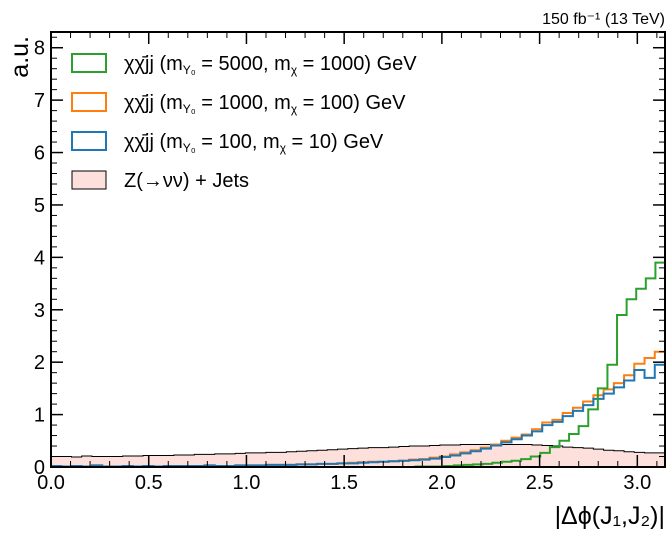  I want to click on y-tick-label: 2, so click(39, 363).